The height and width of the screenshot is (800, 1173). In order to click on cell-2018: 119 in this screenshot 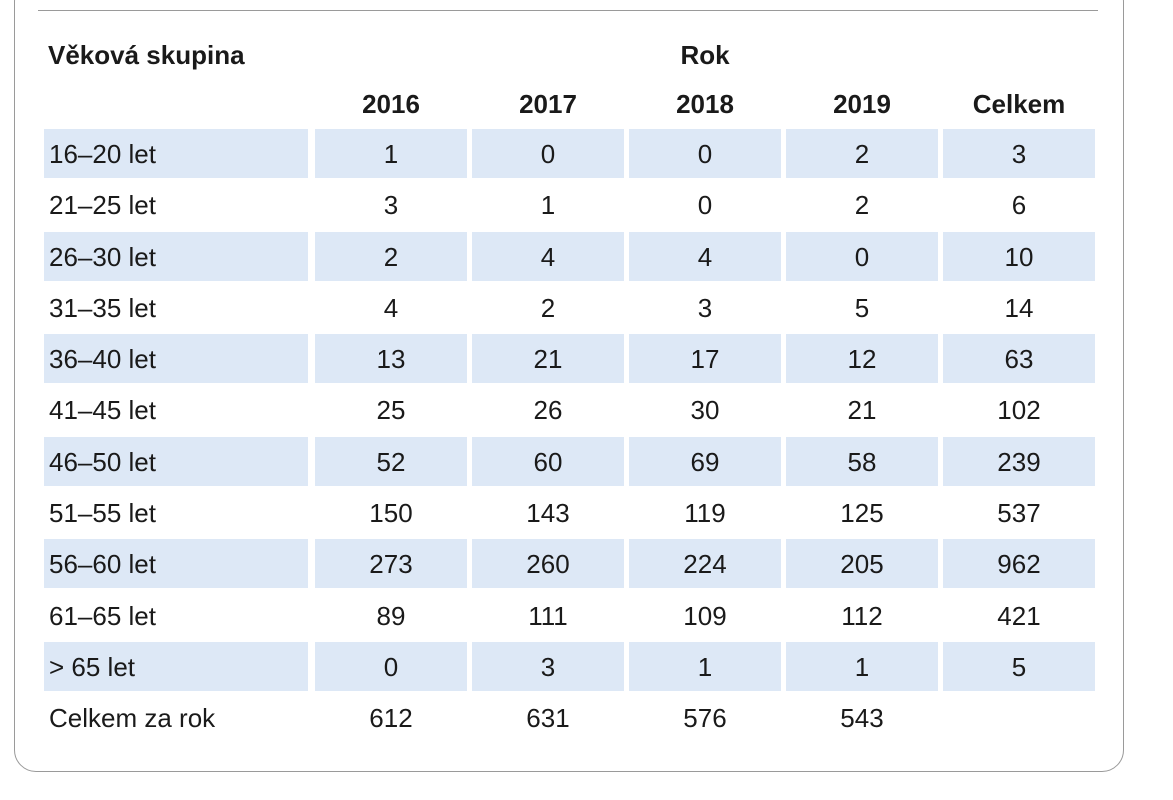, I will do `click(705, 513)`.